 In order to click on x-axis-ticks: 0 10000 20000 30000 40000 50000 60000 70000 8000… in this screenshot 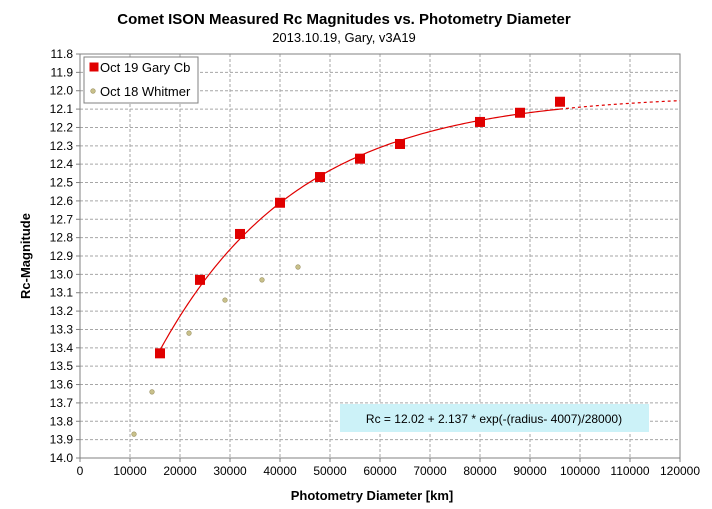, I will do `click(388, 468)`.